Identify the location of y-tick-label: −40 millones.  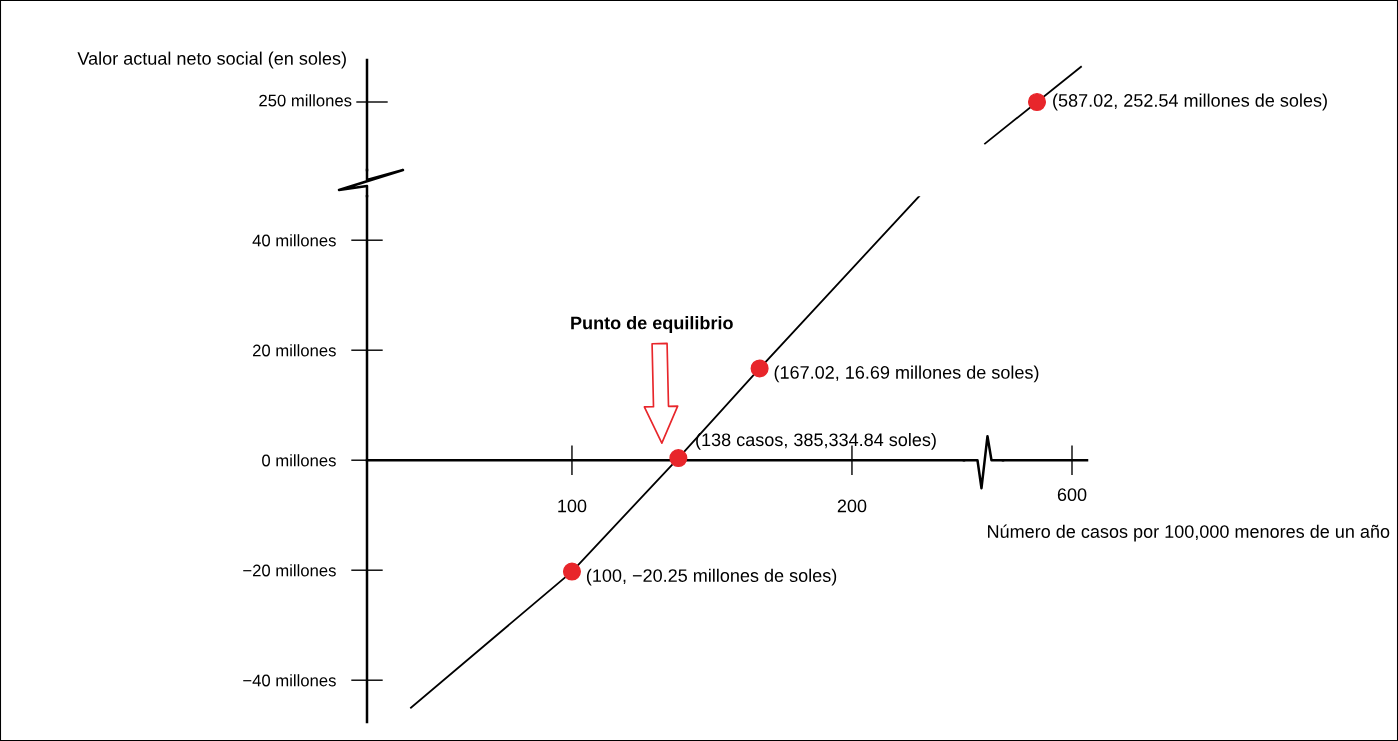
(289, 680).